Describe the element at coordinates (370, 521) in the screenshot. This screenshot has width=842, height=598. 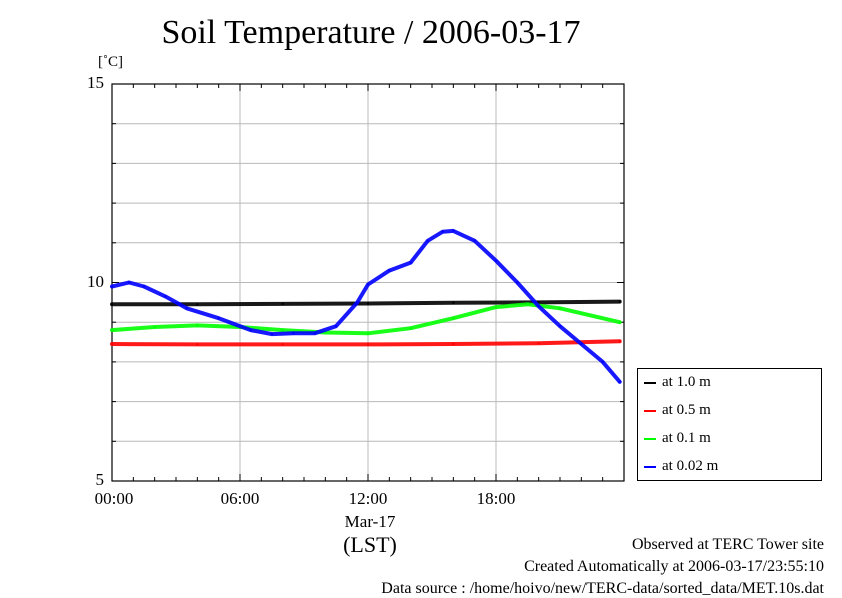
I see `date-label: Mar-17` at that location.